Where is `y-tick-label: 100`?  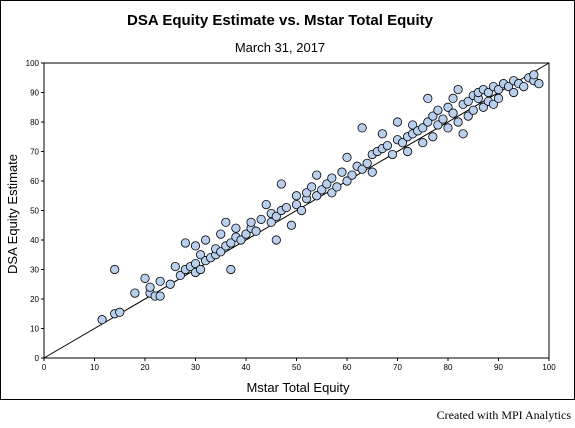 y-tick-label: 100 is located at coordinates (33, 63).